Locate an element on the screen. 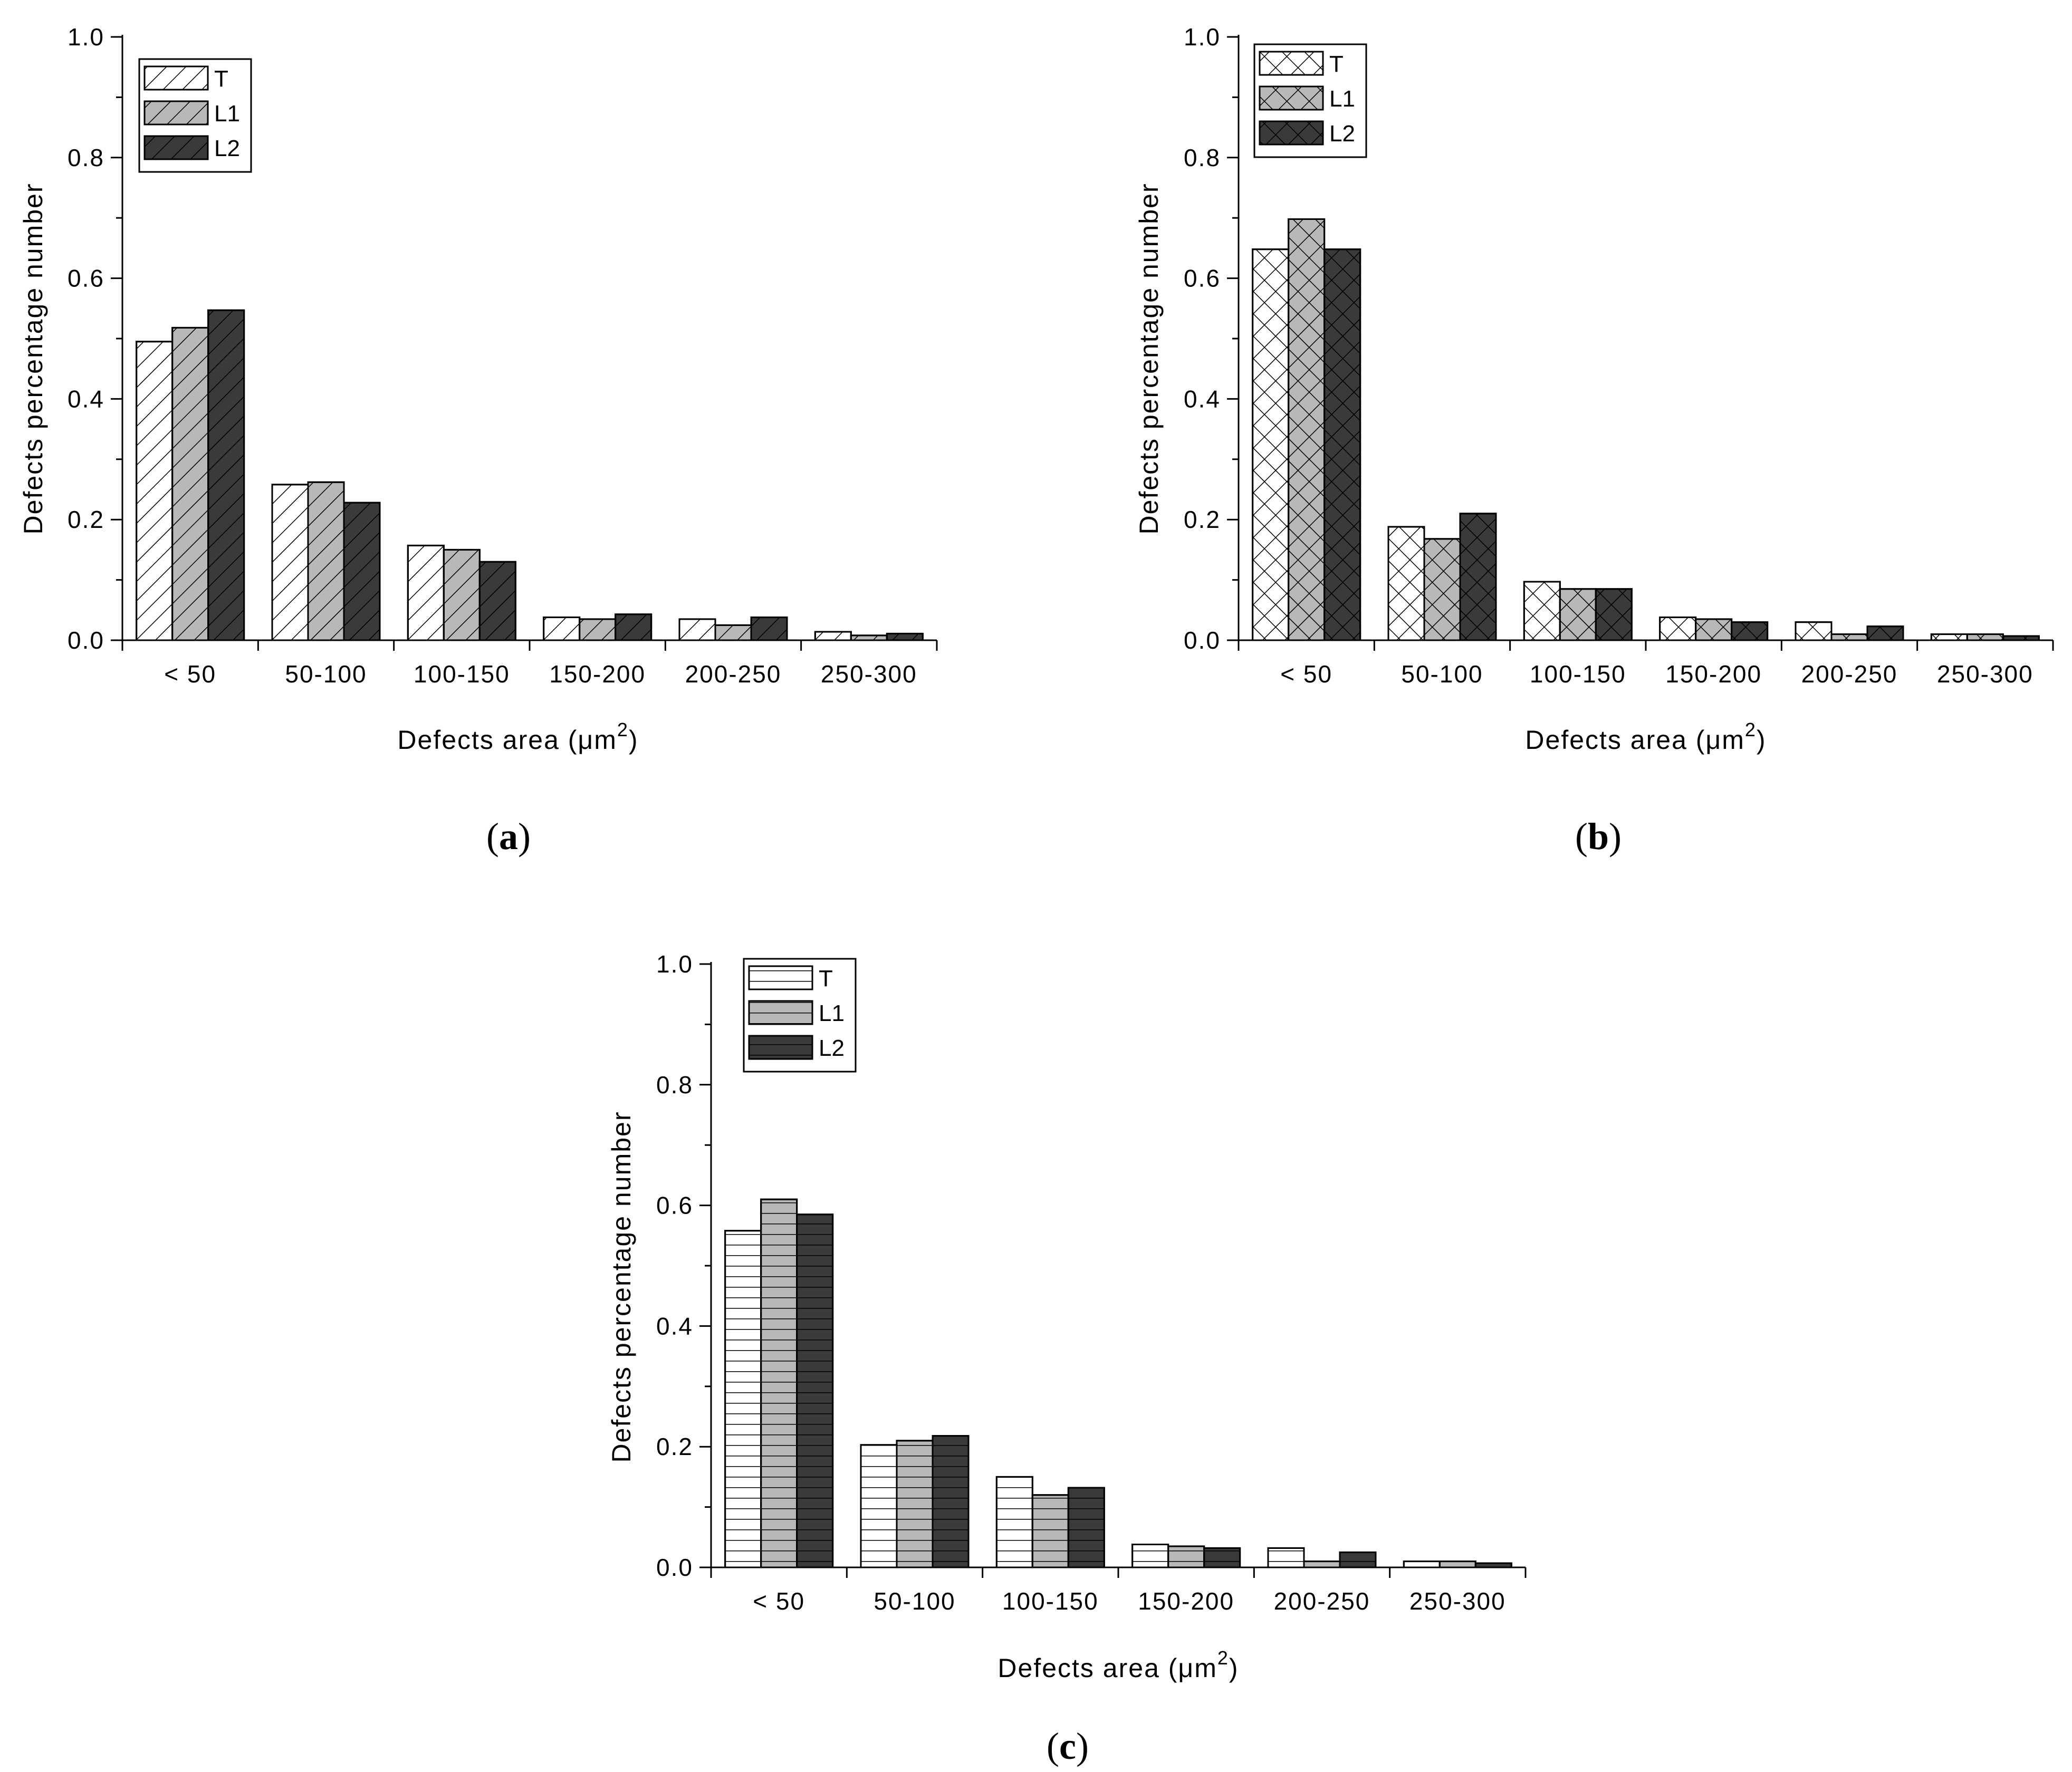  chart-b-legend: T L1 L2 is located at coordinates (1310, 100).